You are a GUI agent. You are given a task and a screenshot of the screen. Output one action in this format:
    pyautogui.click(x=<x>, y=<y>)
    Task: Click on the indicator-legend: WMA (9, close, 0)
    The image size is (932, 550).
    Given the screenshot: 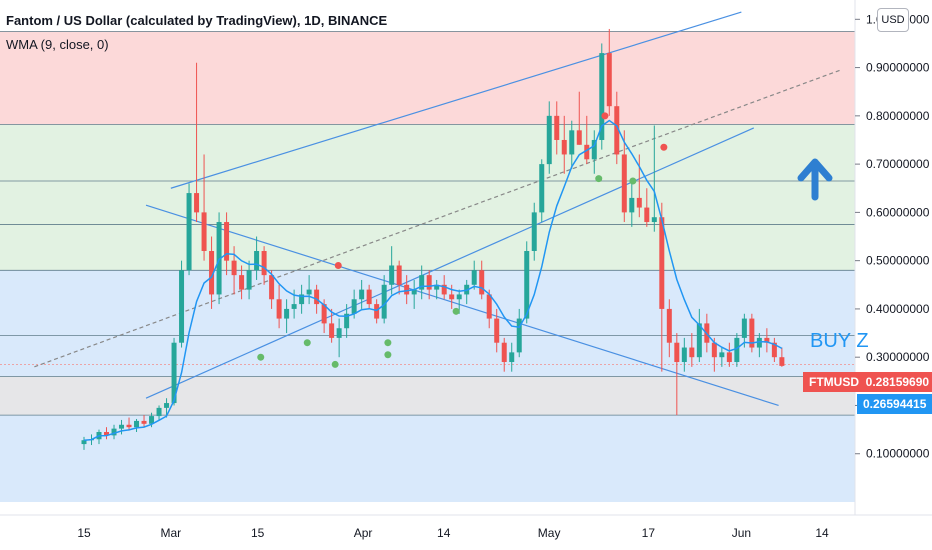 What is the action you would take?
    pyautogui.click(x=57, y=44)
    